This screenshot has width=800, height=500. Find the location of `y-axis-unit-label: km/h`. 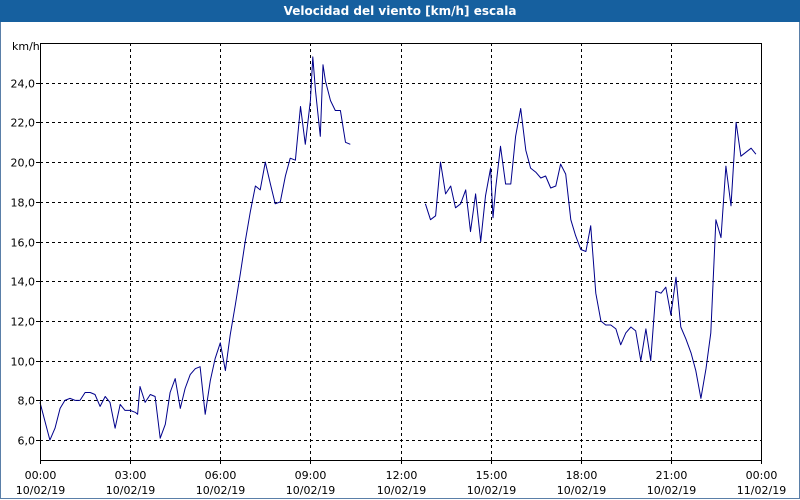

y-axis-unit-label: km/h is located at coordinates (26, 46).